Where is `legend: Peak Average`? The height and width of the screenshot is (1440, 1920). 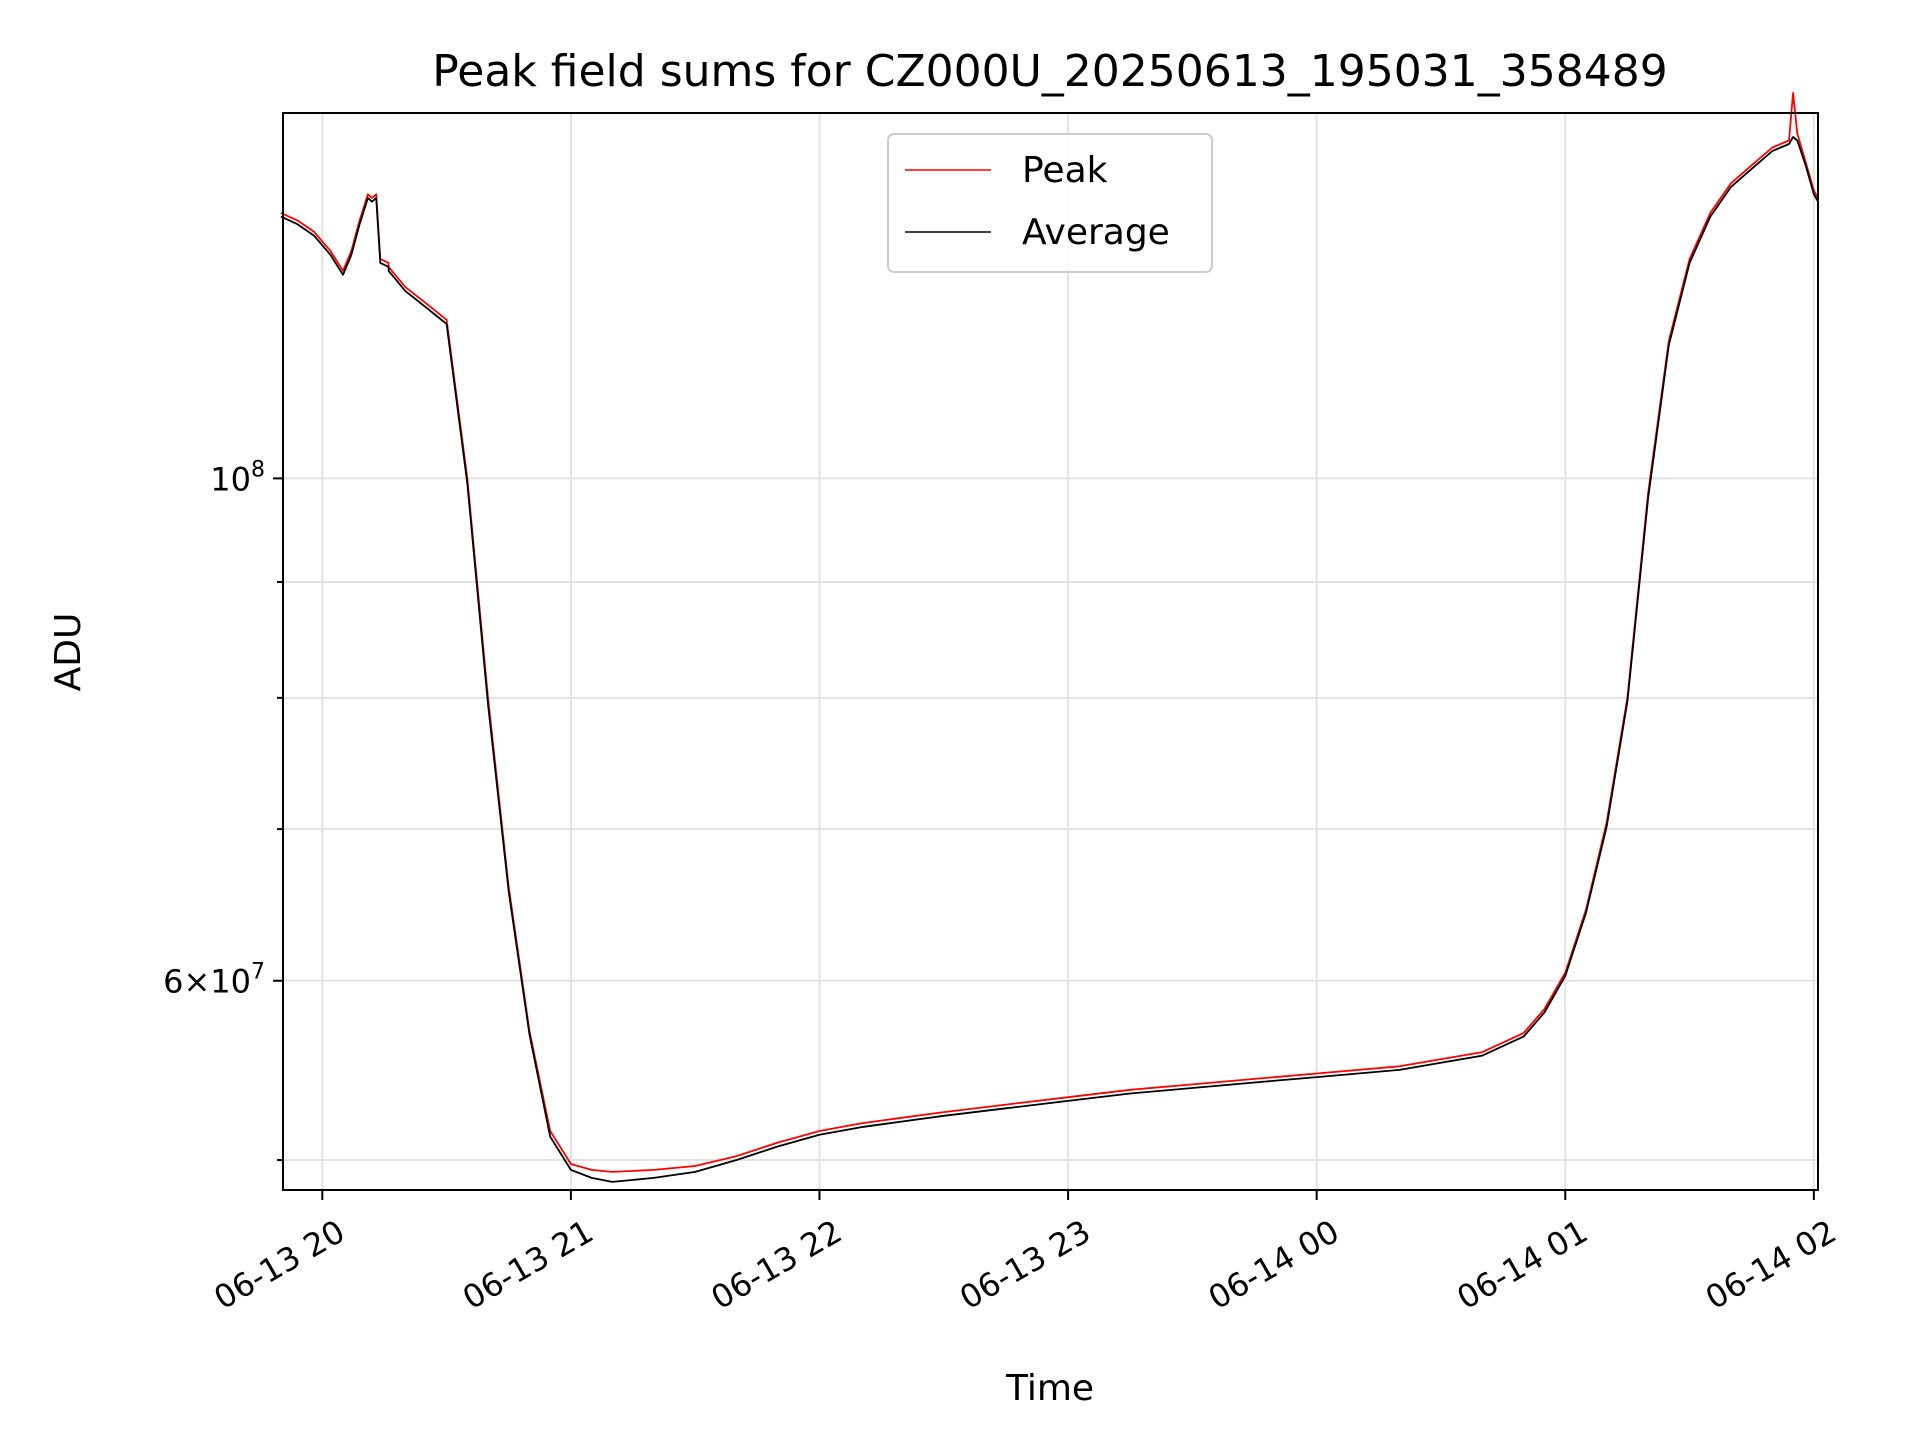 legend: Peak Average is located at coordinates (1050, 203).